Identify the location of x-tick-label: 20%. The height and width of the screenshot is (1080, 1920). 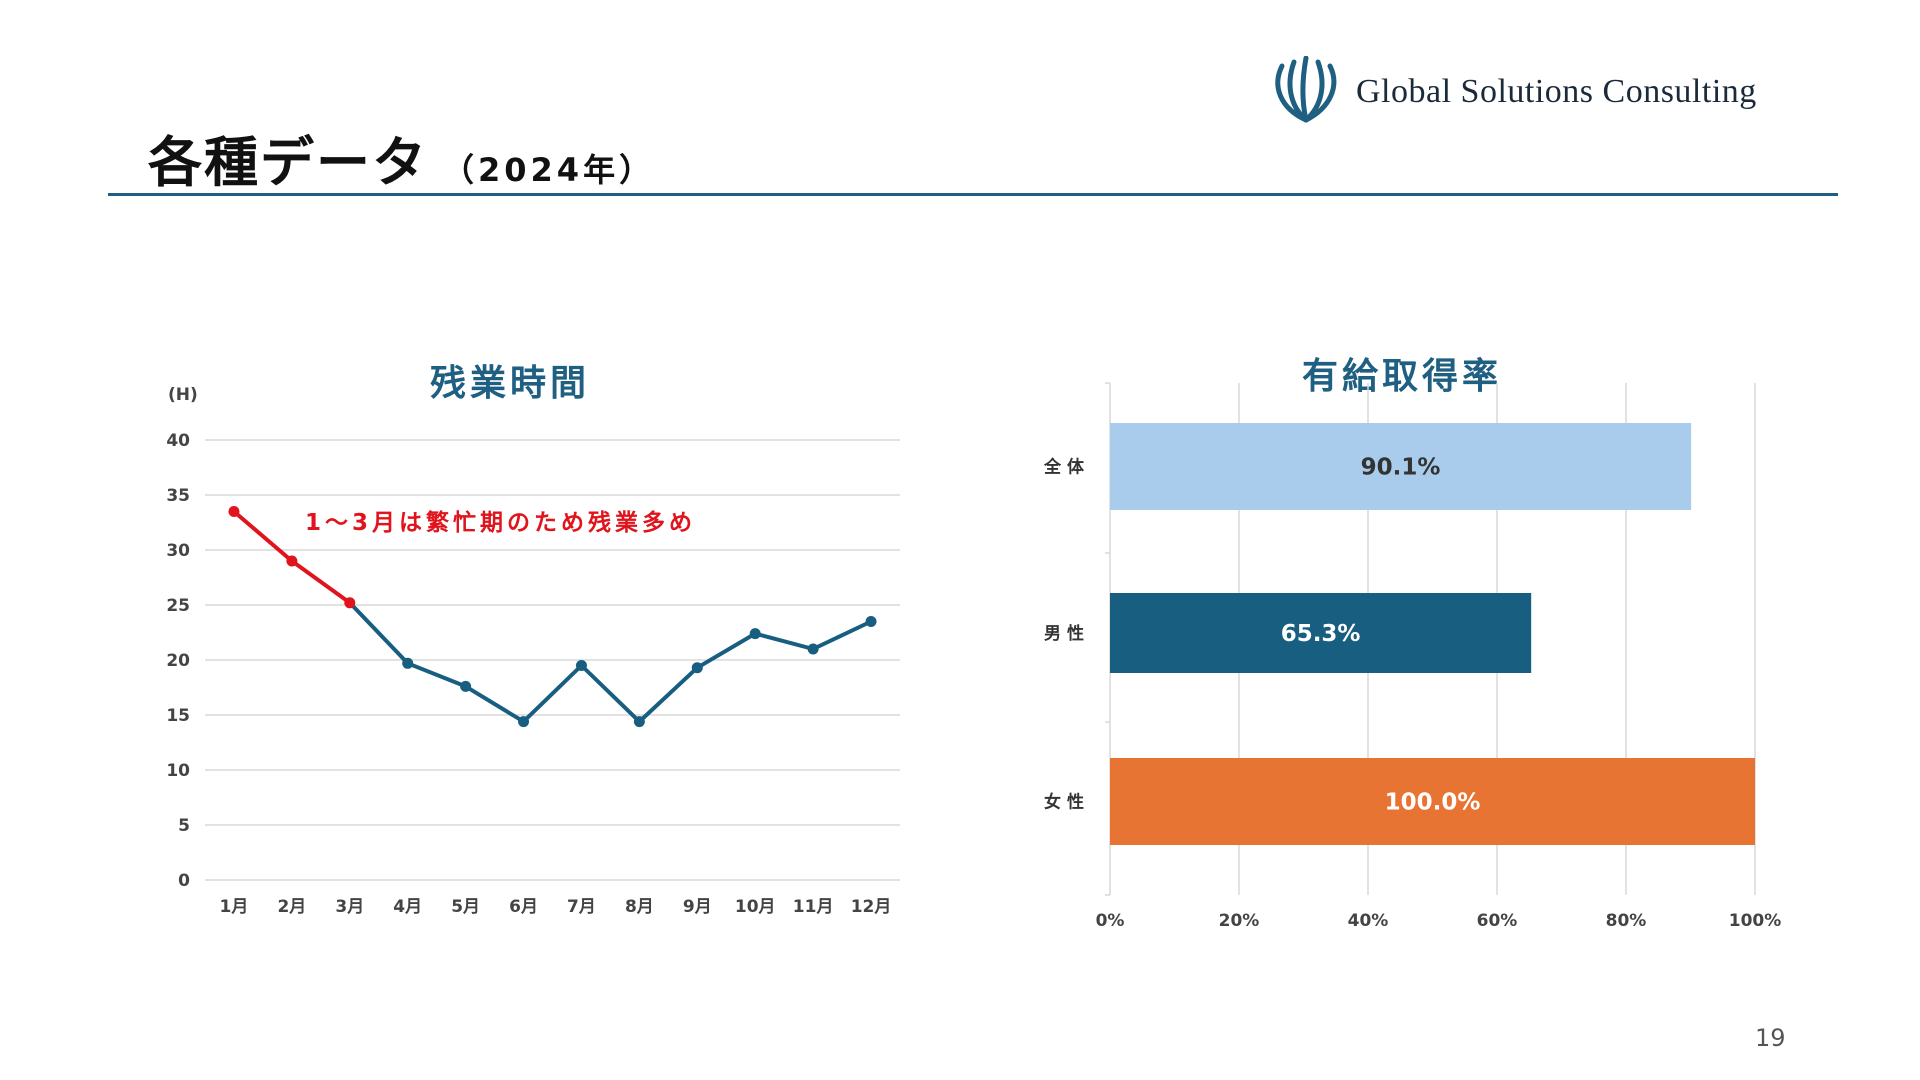
(1239, 921).